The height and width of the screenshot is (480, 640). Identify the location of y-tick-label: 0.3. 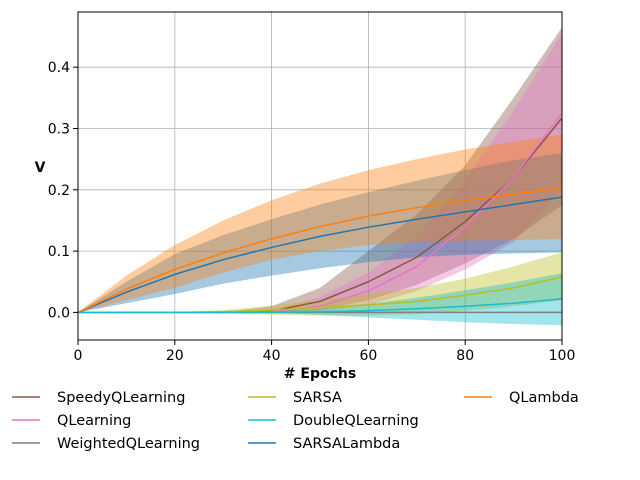
(59, 129).